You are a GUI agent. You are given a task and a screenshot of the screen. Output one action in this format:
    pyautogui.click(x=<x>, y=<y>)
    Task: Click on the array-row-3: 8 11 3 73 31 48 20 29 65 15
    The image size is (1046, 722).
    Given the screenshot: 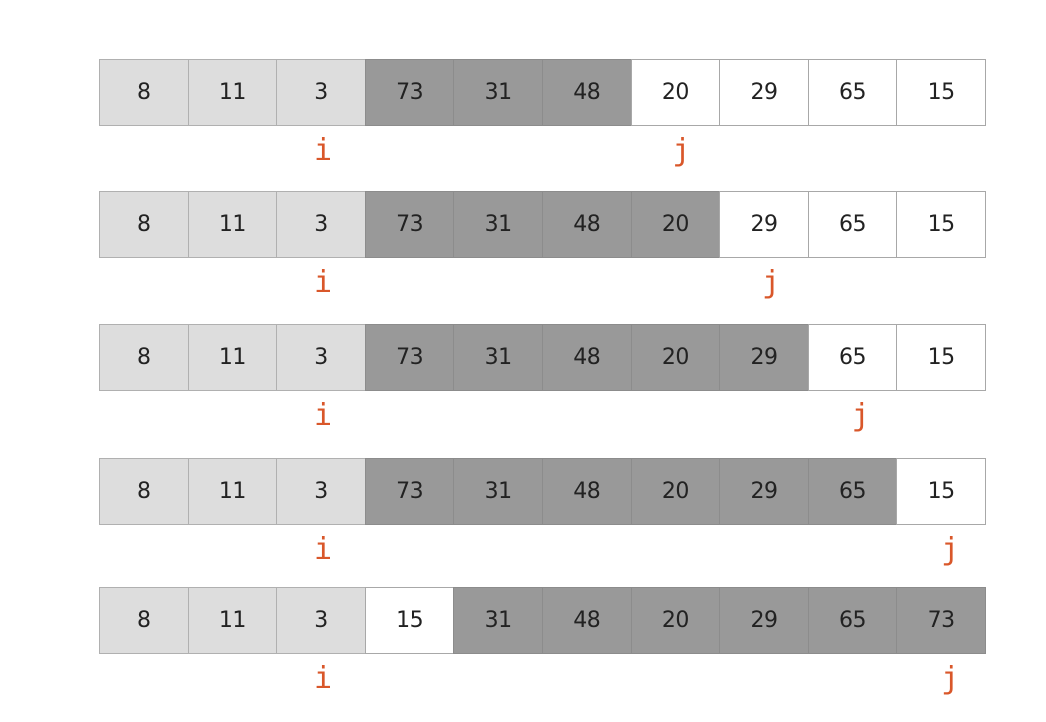 What is the action you would take?
    pyautogui.click(x=547, y=357)
    